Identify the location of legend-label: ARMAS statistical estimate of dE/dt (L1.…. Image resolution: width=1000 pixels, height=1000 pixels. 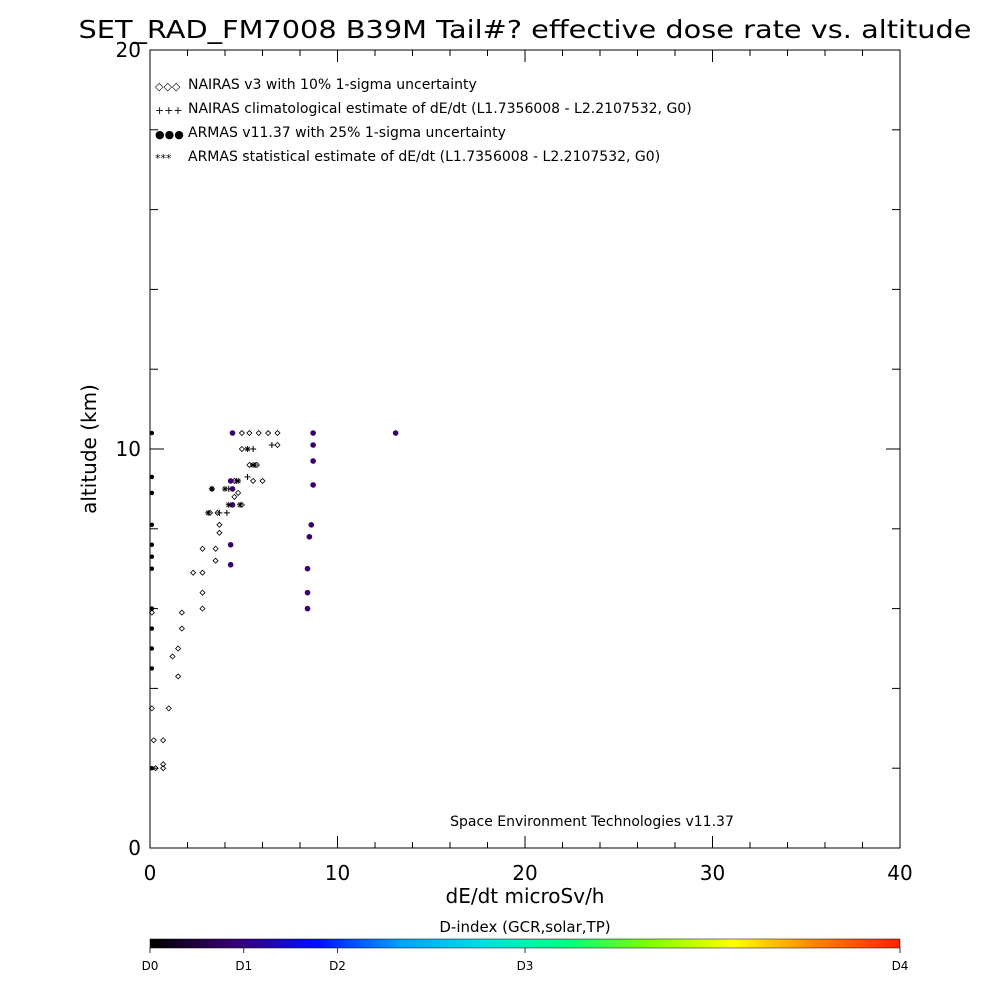
(424, 157).